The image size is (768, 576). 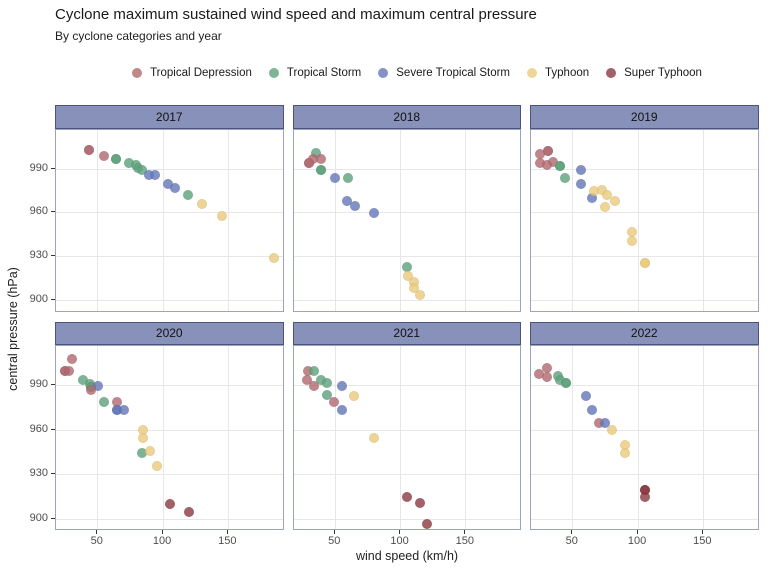 What do you see at coordinates (169, 333) in the screenshot?
I see `facet-strip: 2020` at bounding box center [169, 333].